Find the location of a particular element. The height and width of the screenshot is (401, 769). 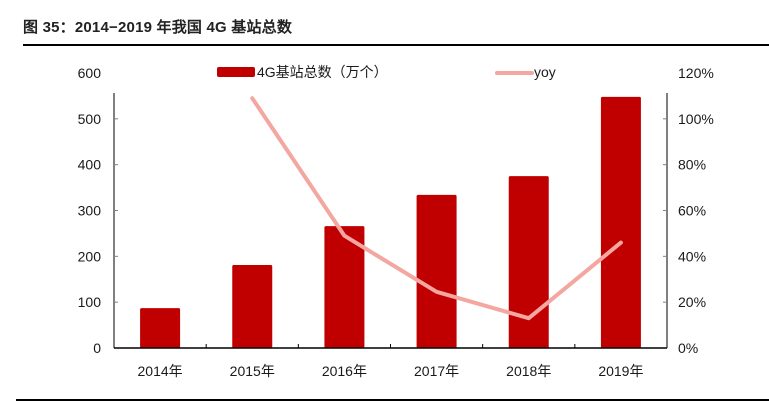

right-tick-label: 100% is located at coordinates (696, 119).